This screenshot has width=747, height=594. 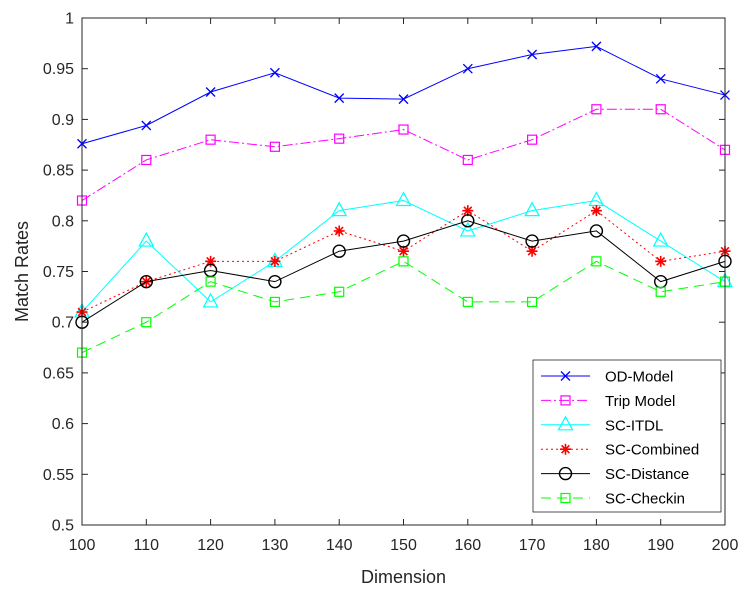 I want to click on x-tick-label: 130, so click(x=275, y=545).